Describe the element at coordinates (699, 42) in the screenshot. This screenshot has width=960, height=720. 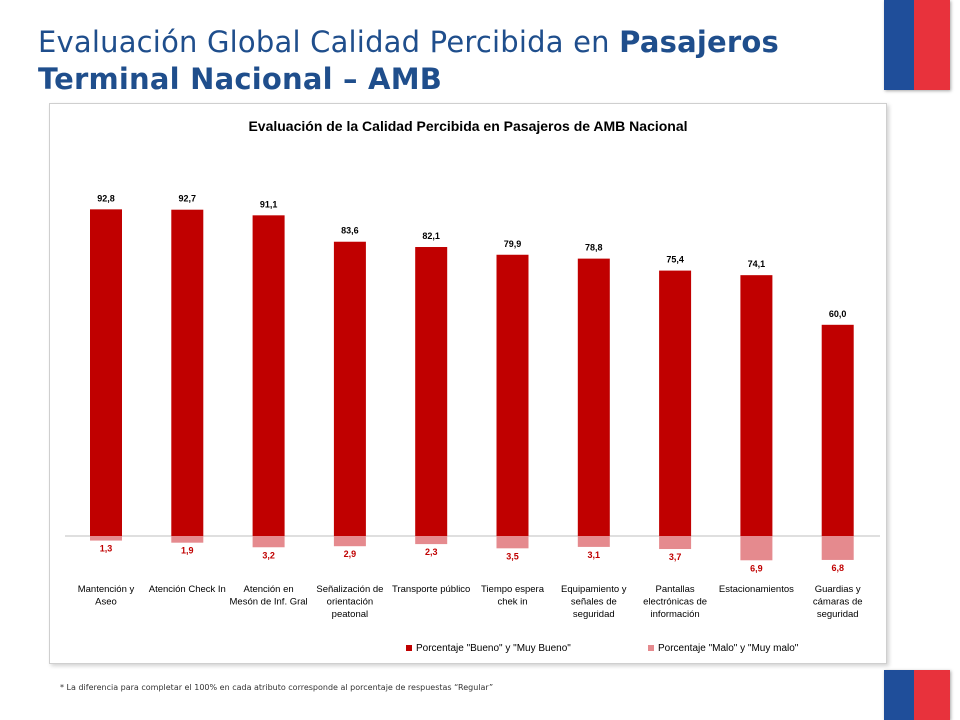
I see `slide-title-bold-1: Pasajeros` at that location.